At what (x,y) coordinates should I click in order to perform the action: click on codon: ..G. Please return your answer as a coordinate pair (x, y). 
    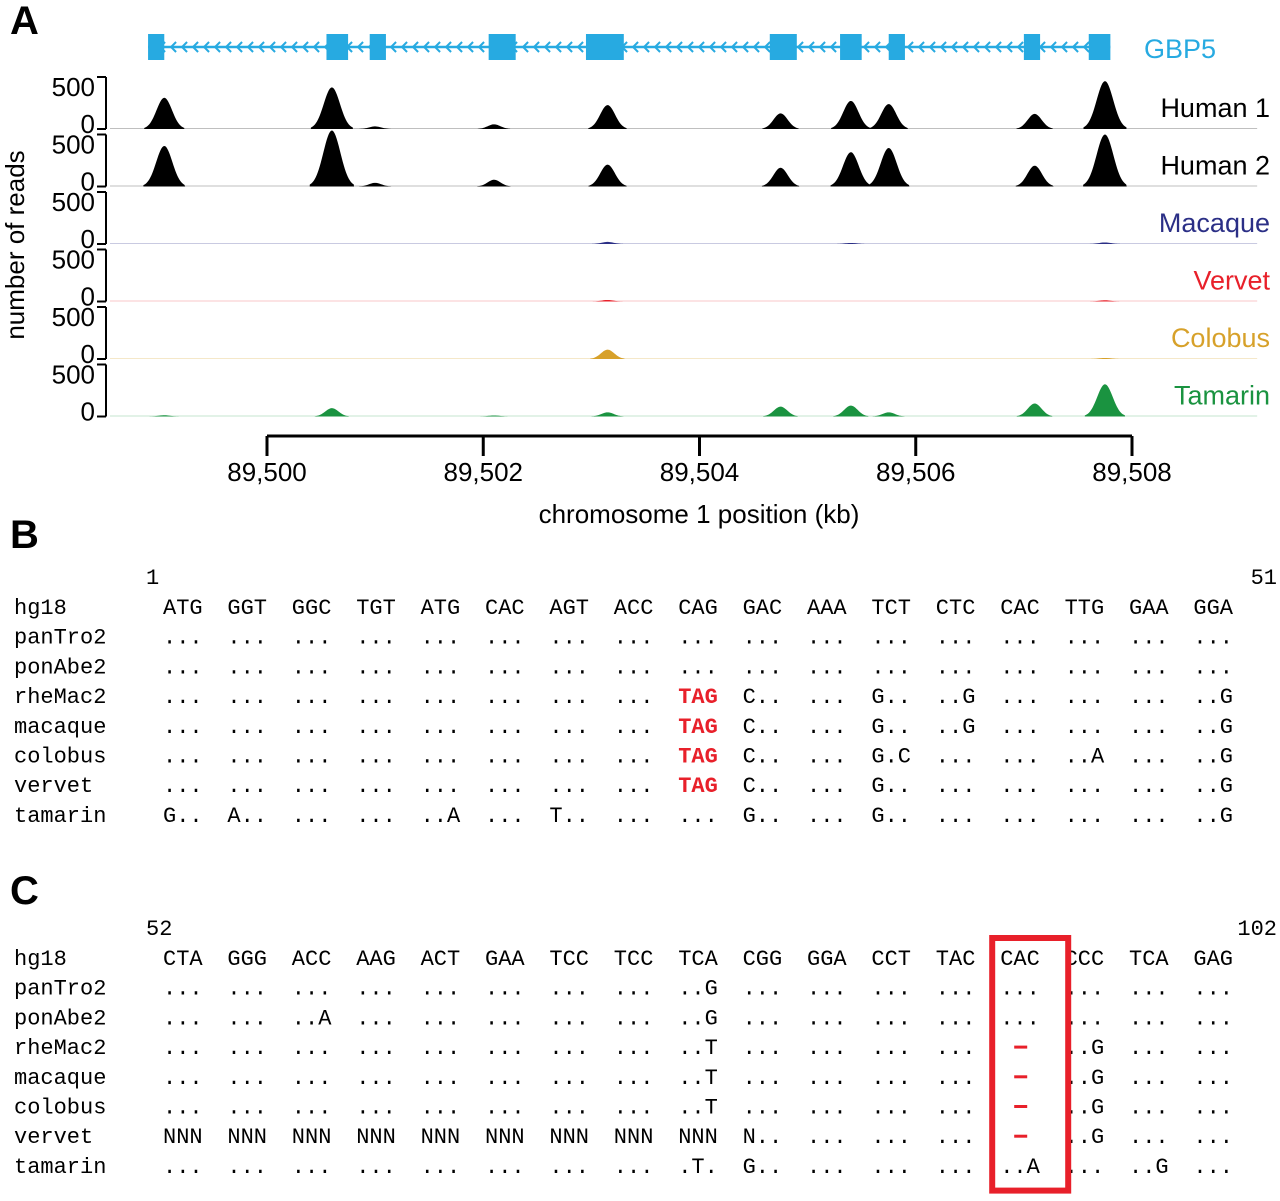
    Looking at the image, I should click on (1213, 697).